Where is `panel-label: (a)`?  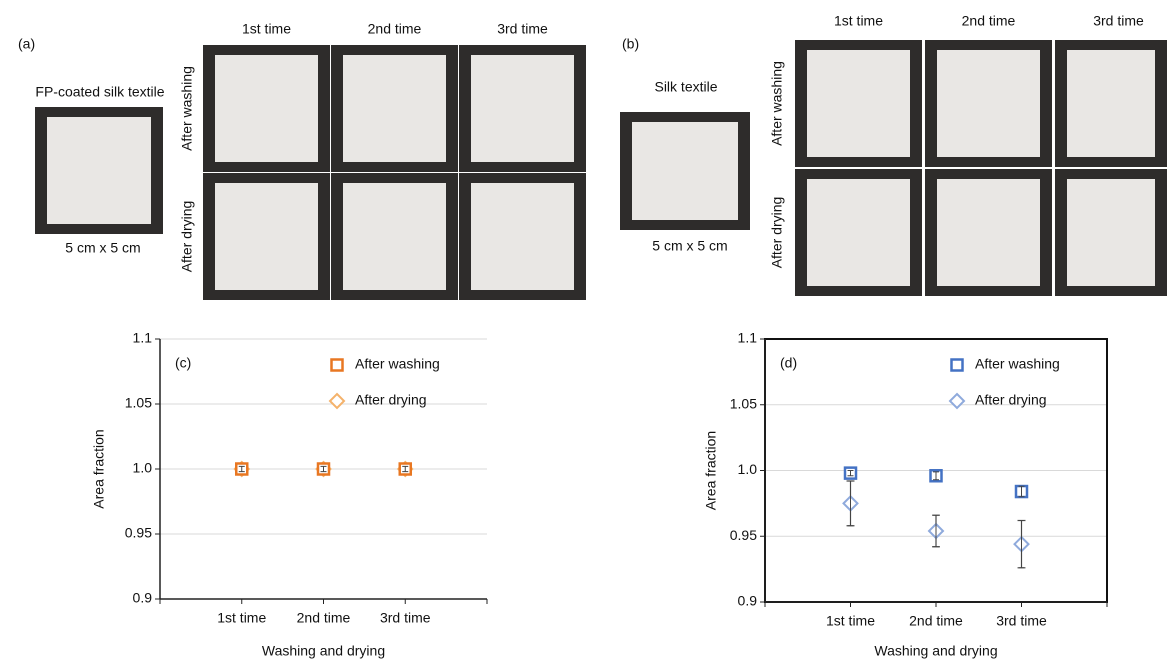
panel-label: (a) is located at coordinates (26, 44).